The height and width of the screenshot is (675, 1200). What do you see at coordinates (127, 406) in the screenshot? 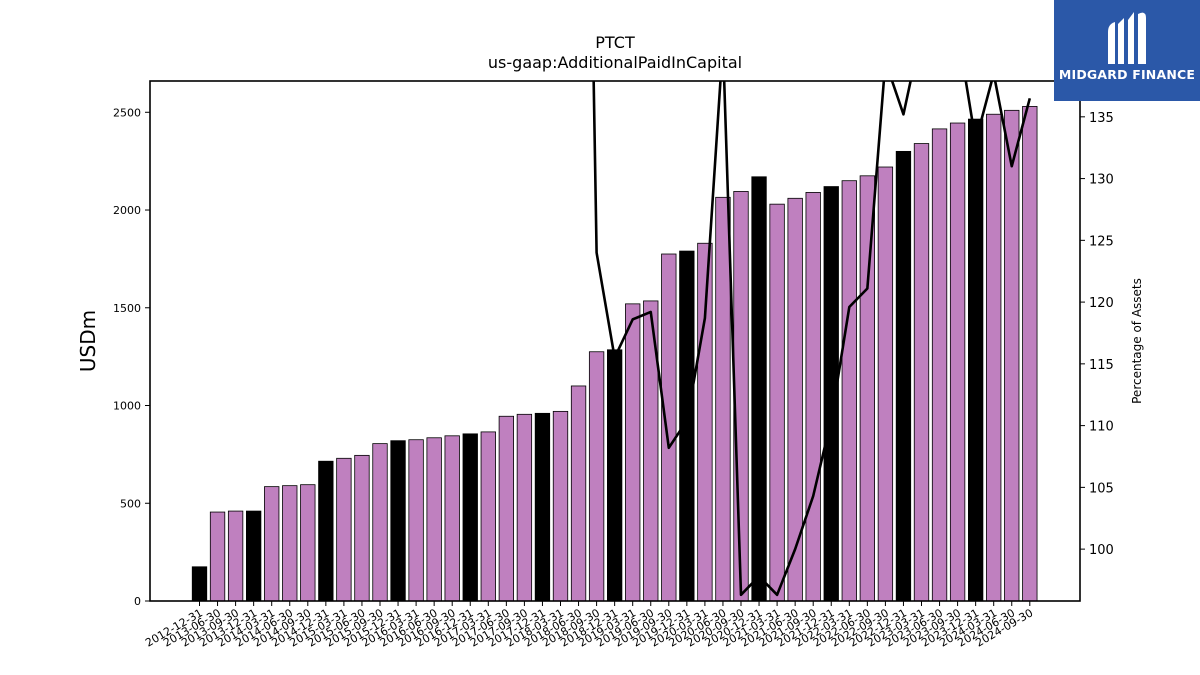
I see `y-tick-label: 1000` at bounding box center [127, 406].